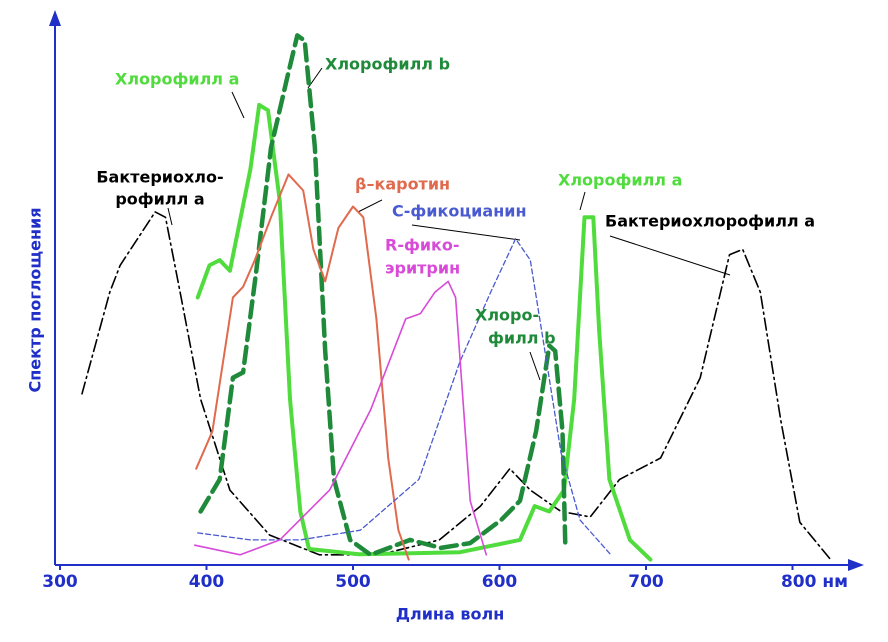 The width and height of the screenshot is (888, 642). Describe the element at coordinates (60, 582) in the screenshot. I see `x-tick-label: 300` at that location.